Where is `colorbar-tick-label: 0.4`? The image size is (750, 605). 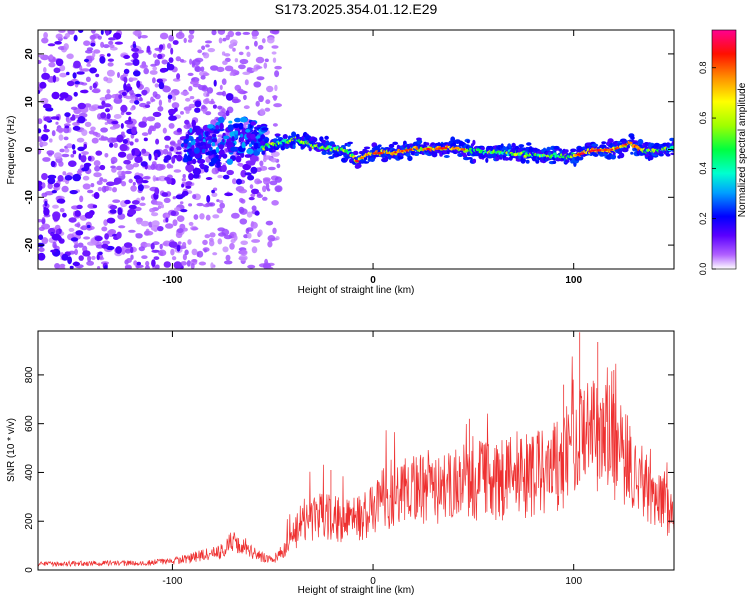 colorbar-tick-label: 0.4 is located at coordinates (703, 168).